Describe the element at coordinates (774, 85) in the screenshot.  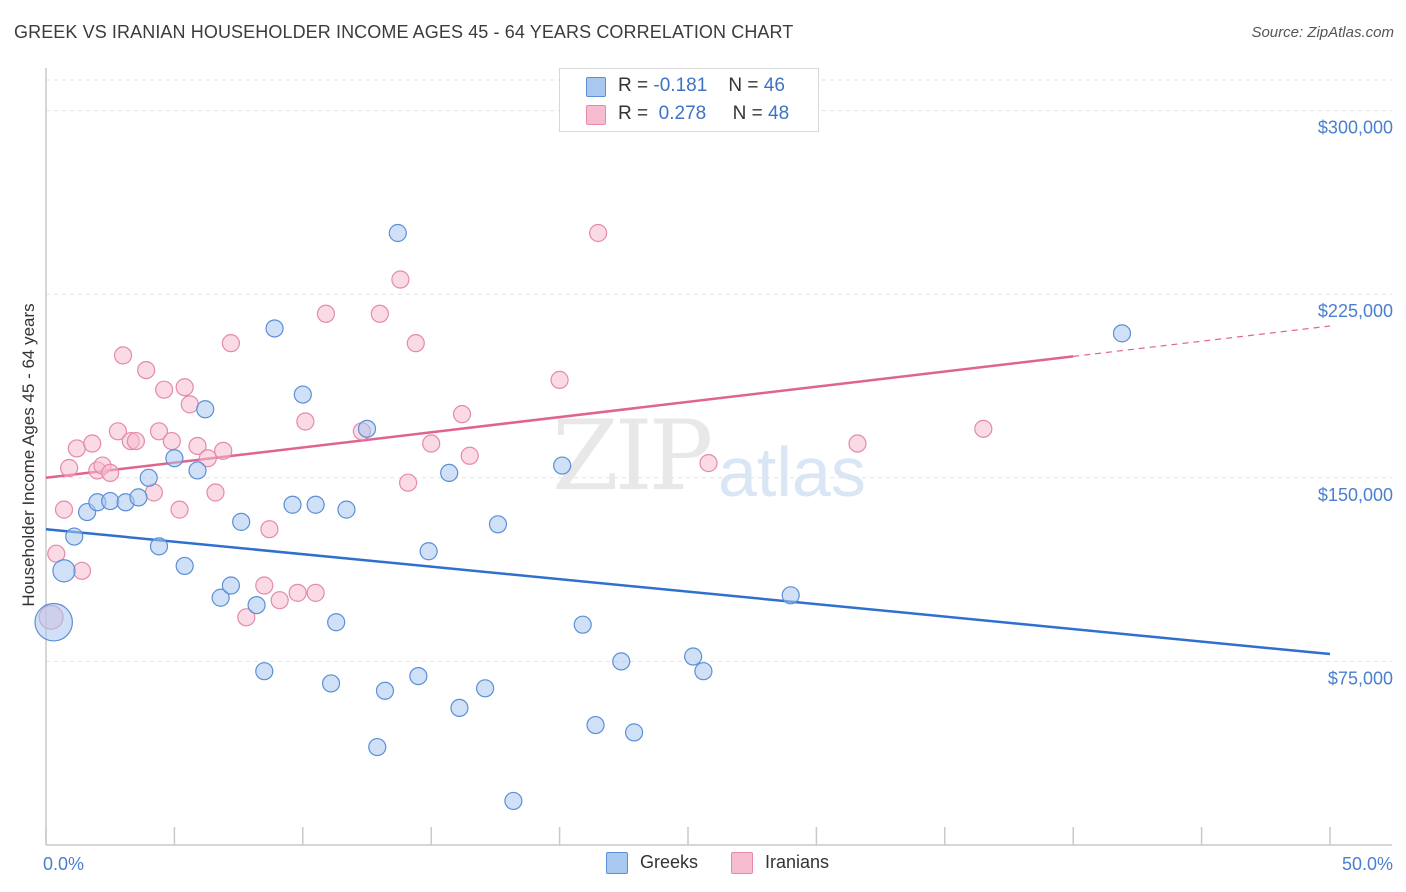
I see `greek-n-value: 46` at that location.